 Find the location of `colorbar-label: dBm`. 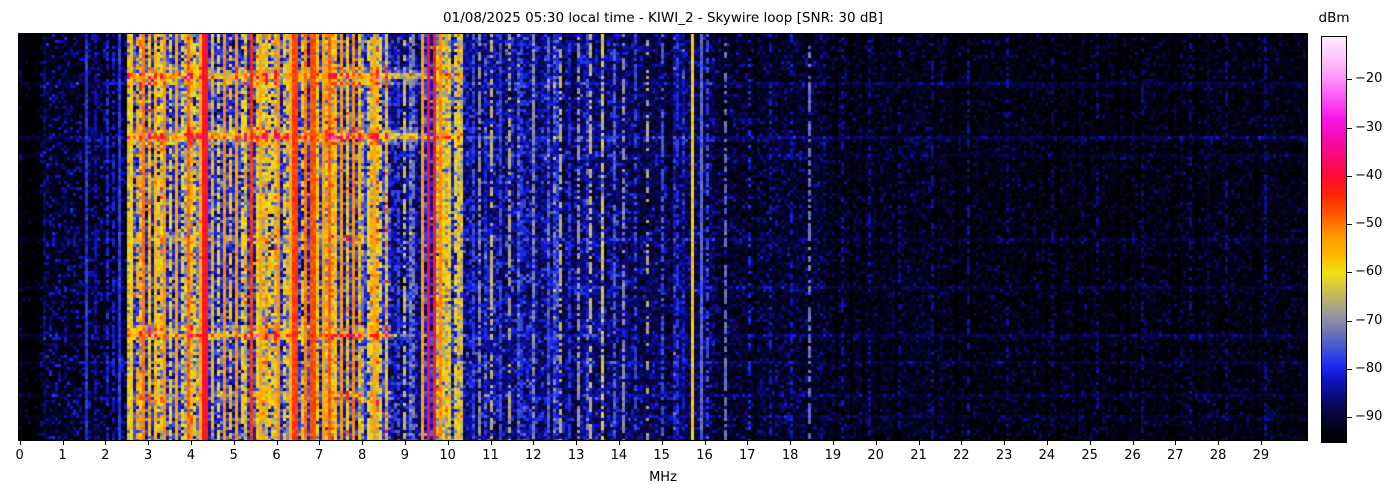

colorbar-label: dBm is located at coordinates (1334, 18).